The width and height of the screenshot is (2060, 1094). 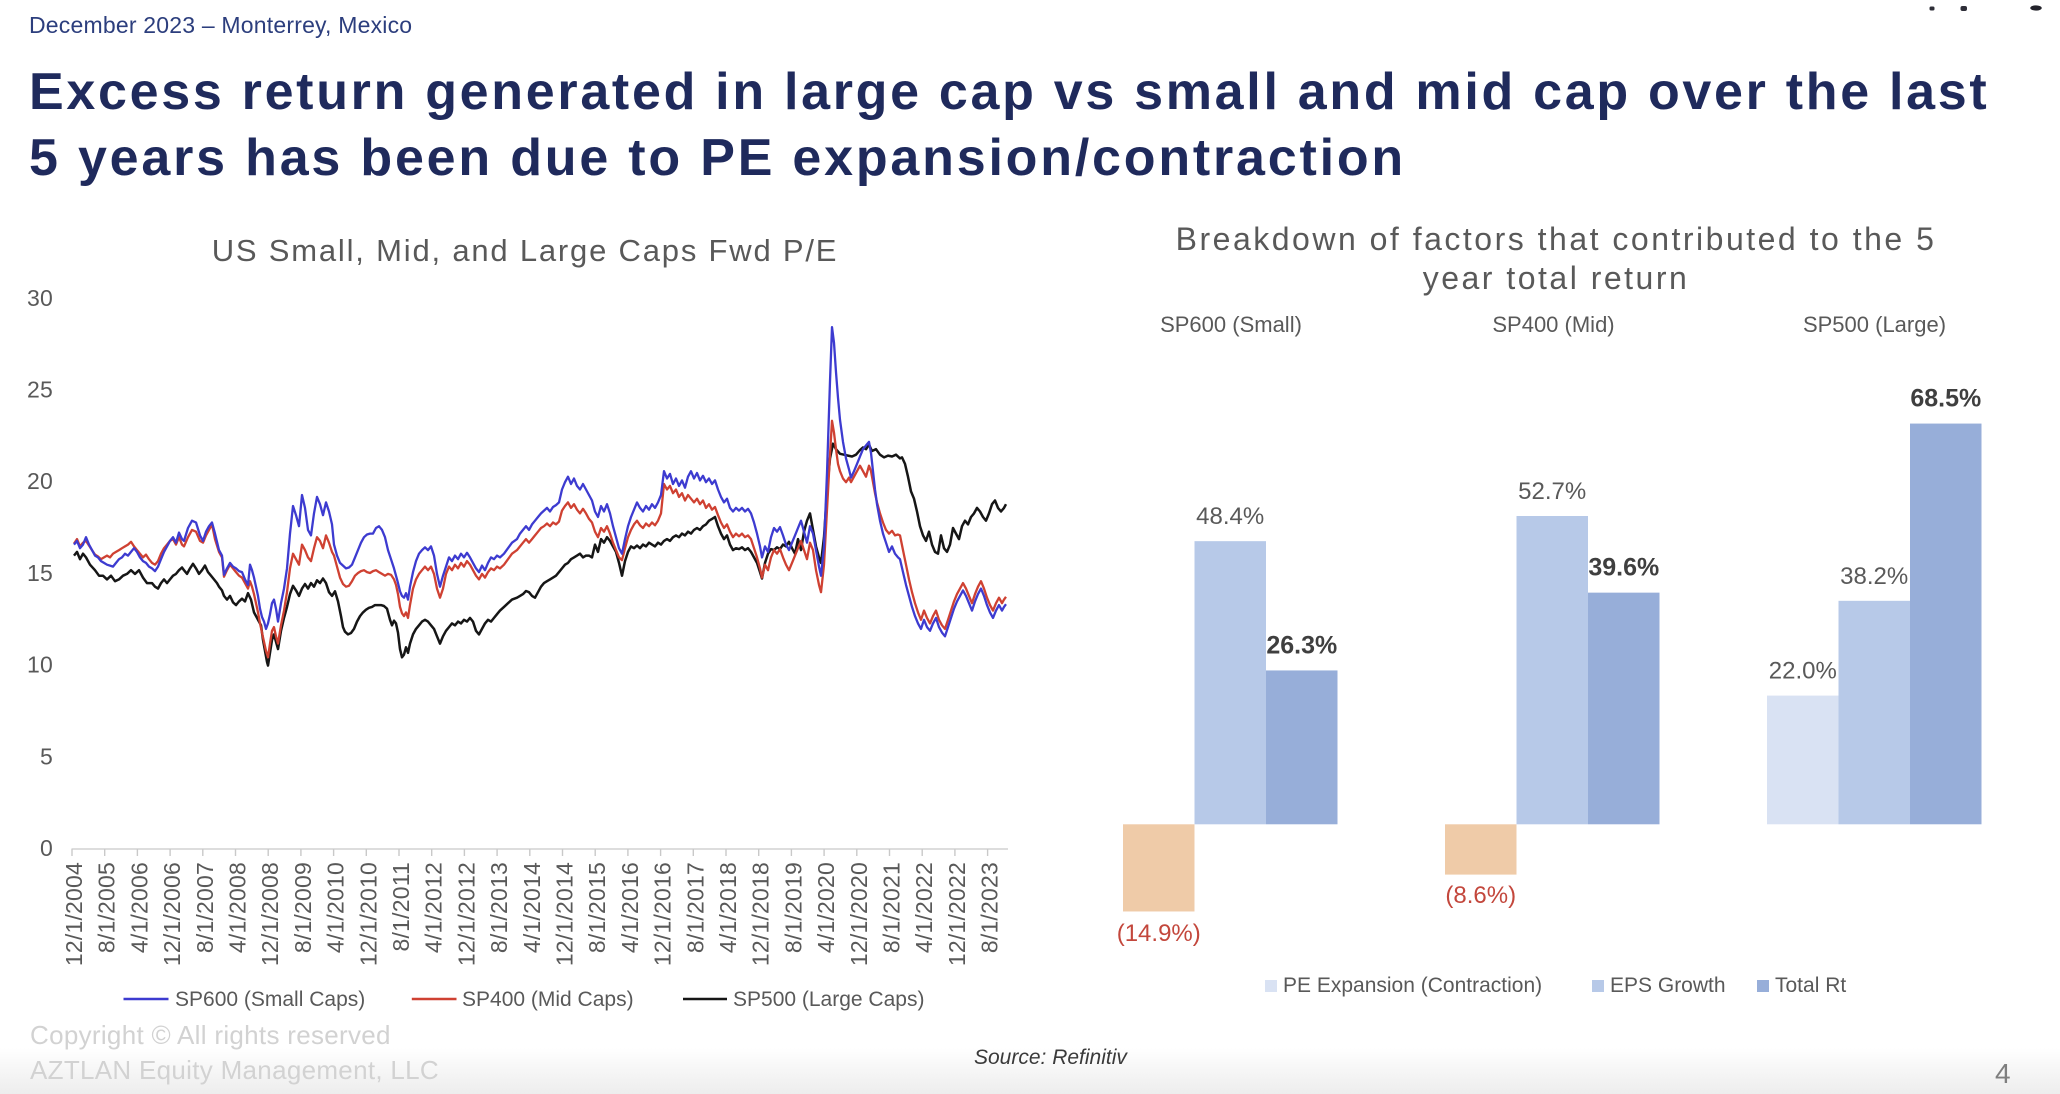 What do you see at coordinates (663, 914) in the screenshot?
I see `svg-text: 12/1/2016` at bounding box center [663, 914].